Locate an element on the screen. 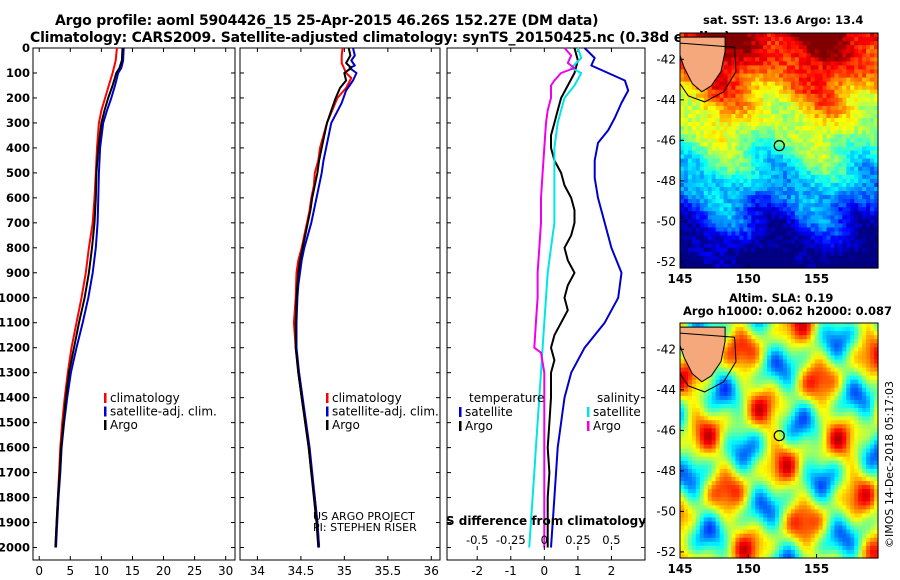 This screenshot has height=580, width=900. sst-lat-tick-label: -44 is located at coordinates (666, 100).